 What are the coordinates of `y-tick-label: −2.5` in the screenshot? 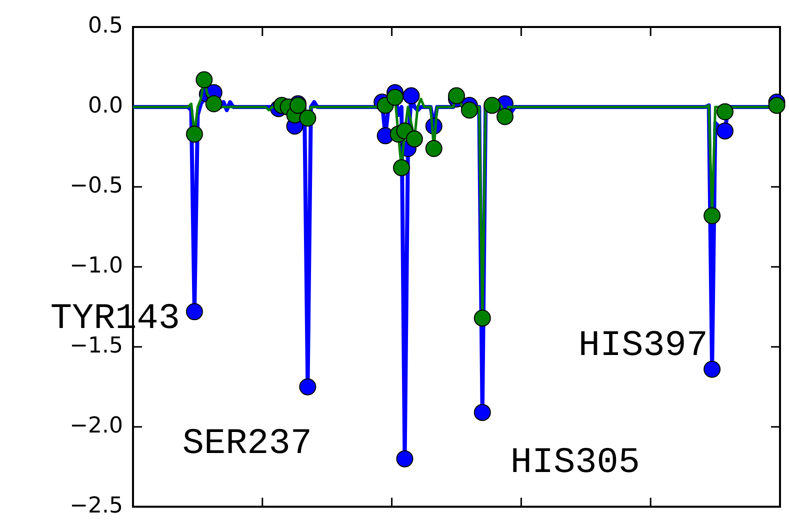 It's located at (96, 506).